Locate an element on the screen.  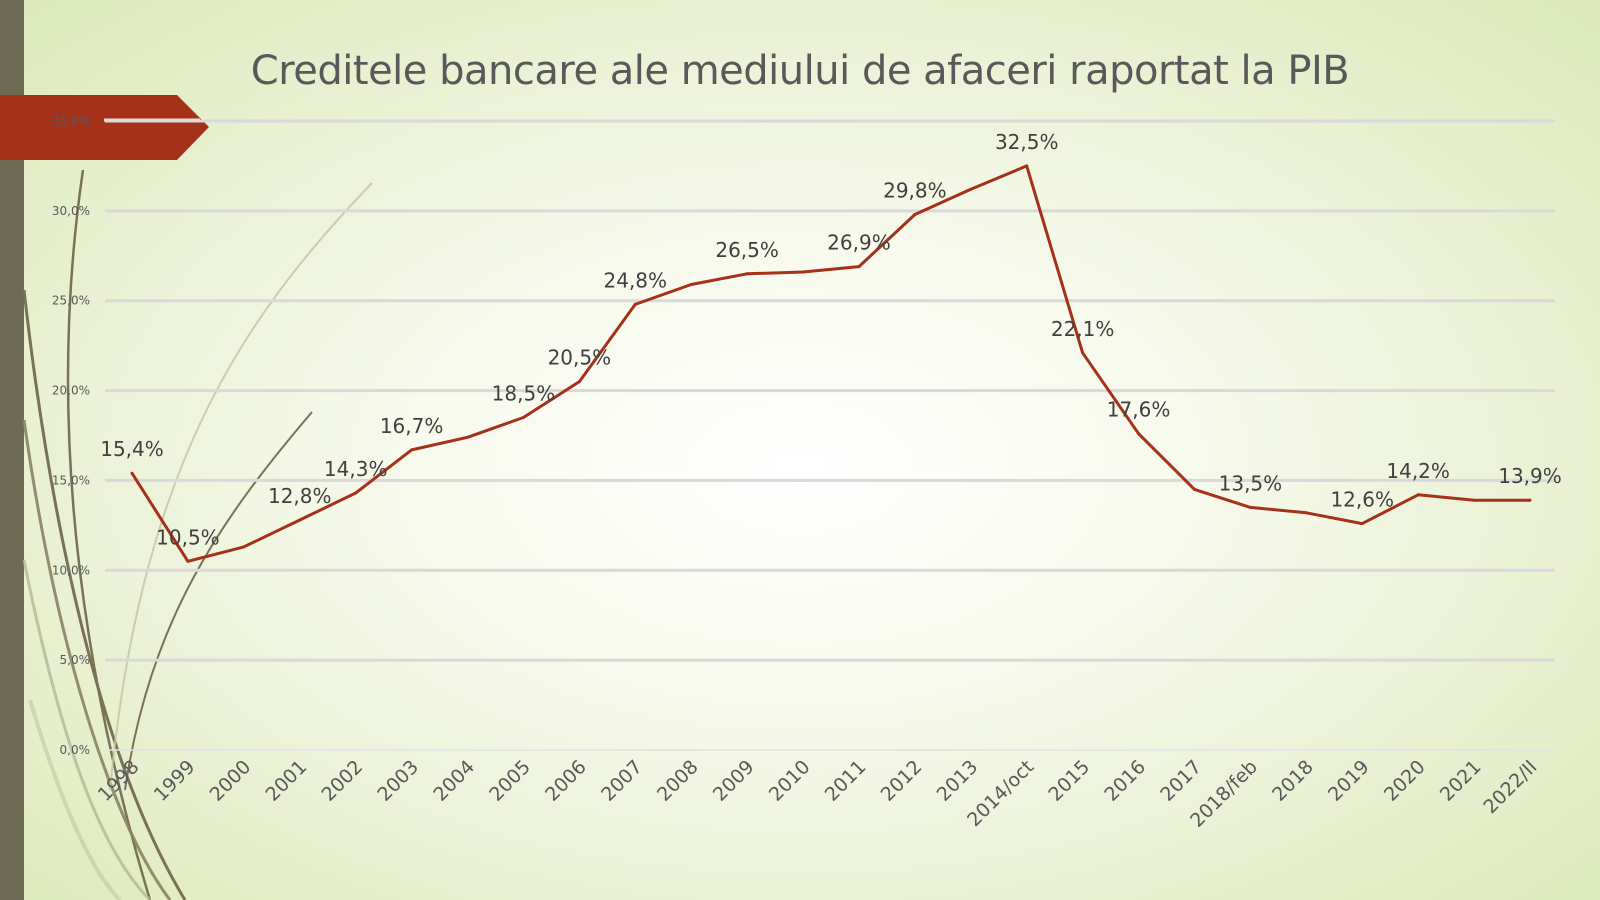
x-tick-label: 2012 is located at coordinates (902, 781).